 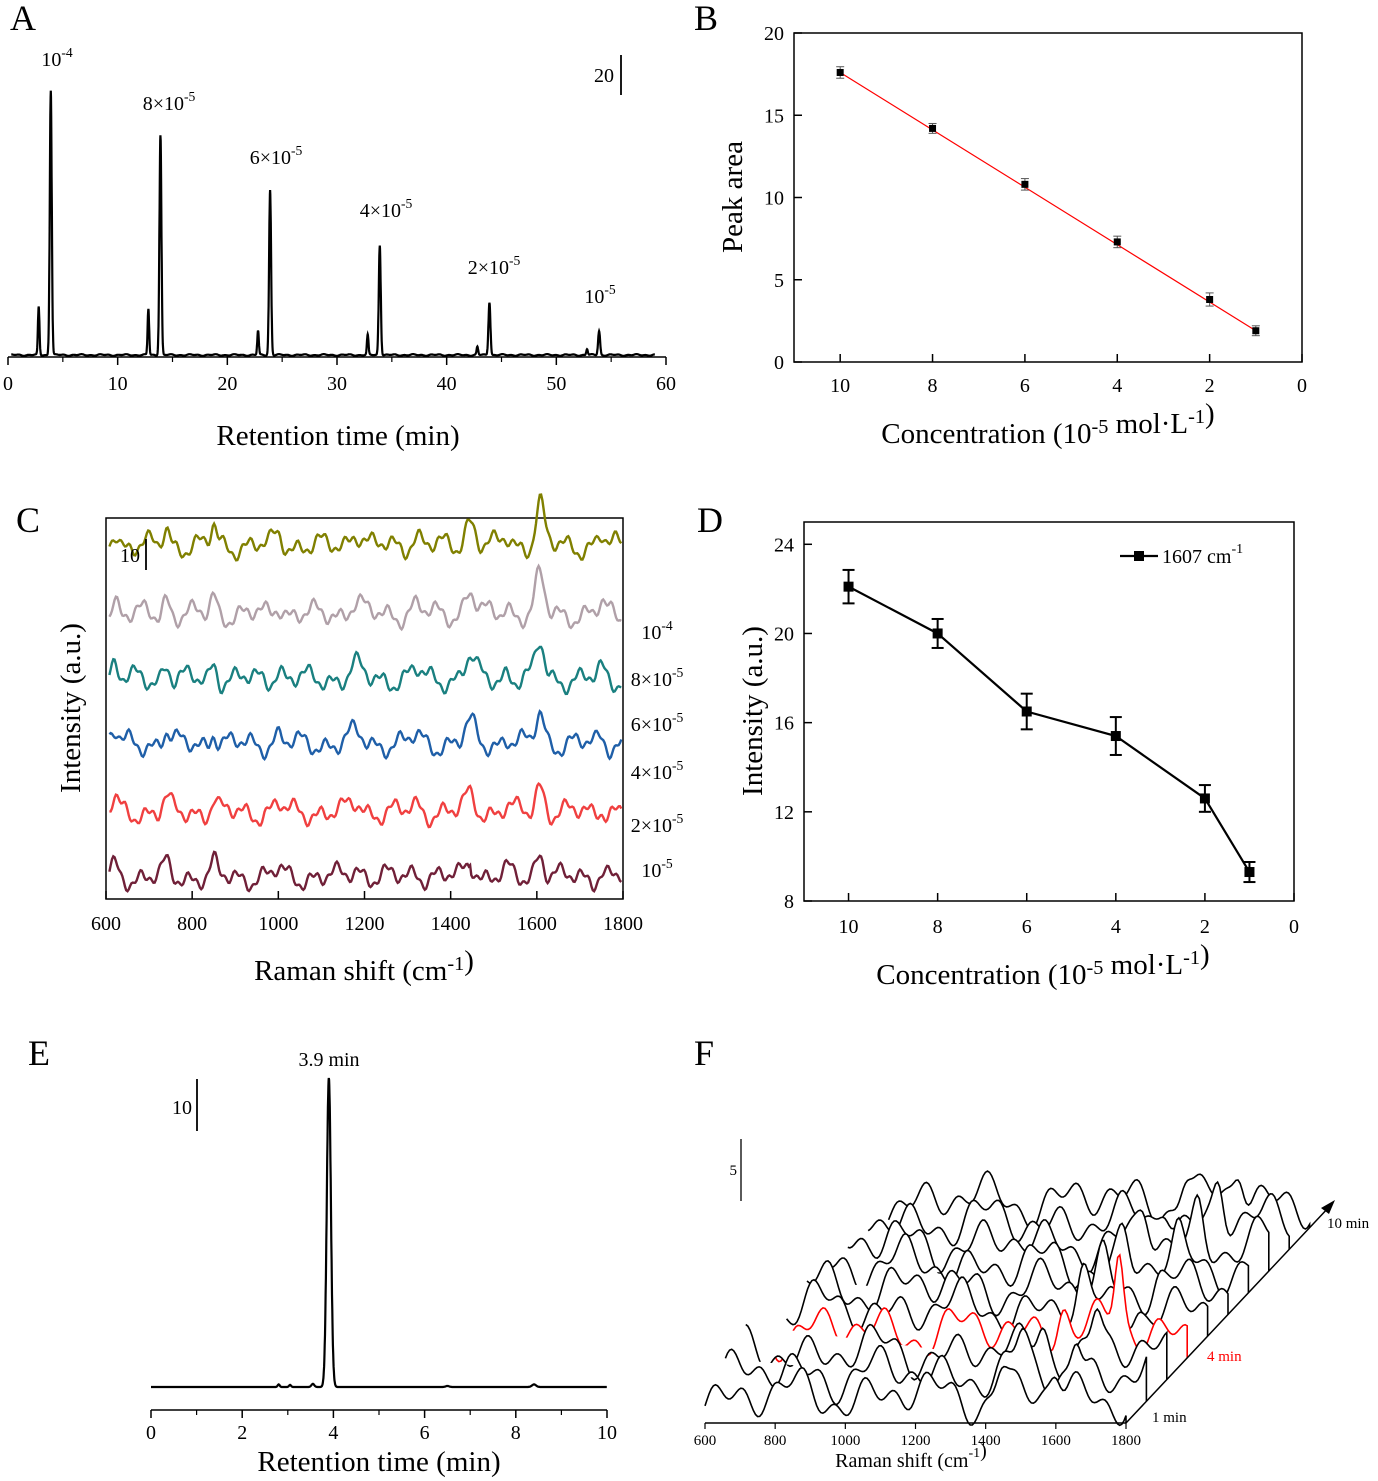 I want to click on panel-f-xtick-label: 800, so click(x=775, y=1441).